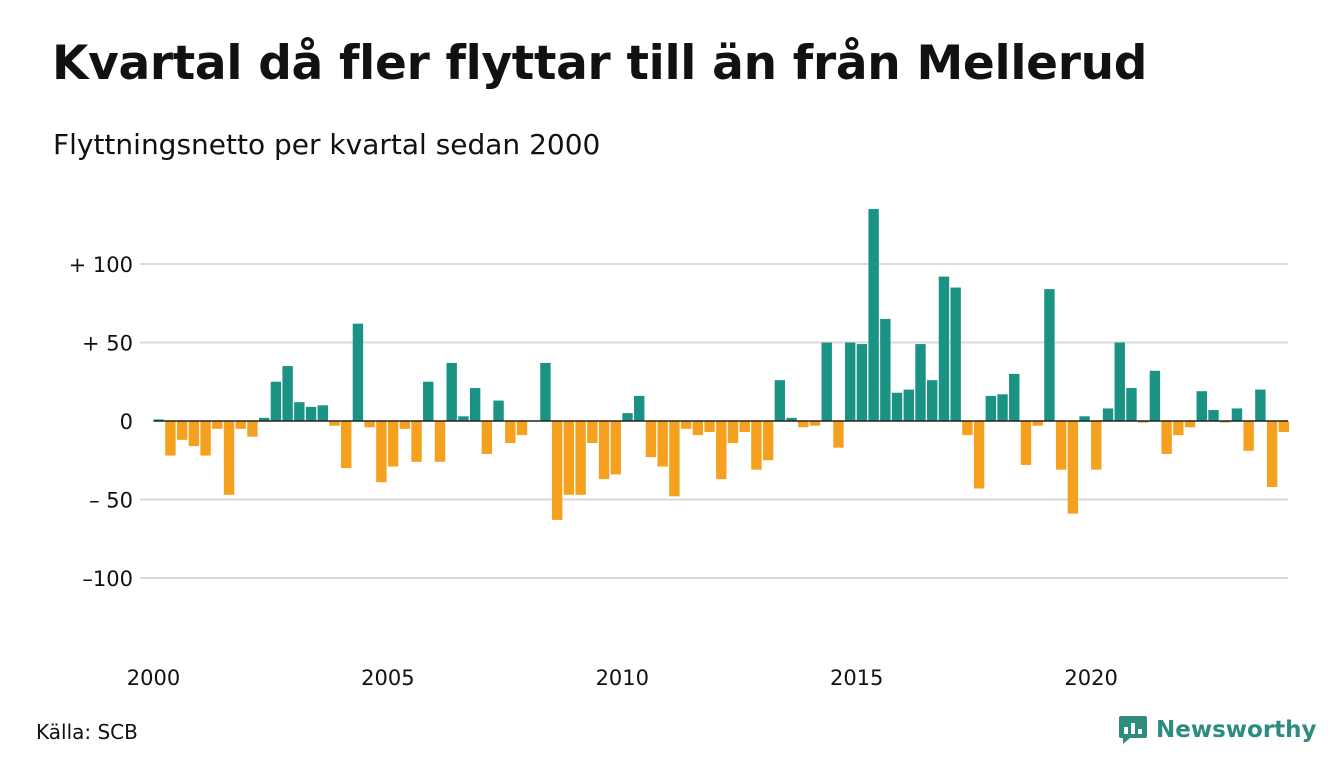 This screenshot has width=1340, height=780. What do you see at coordinates (856, 678) in the screenshot?
I see `x-tick-label: 2015` at bounding box center [856, 678].